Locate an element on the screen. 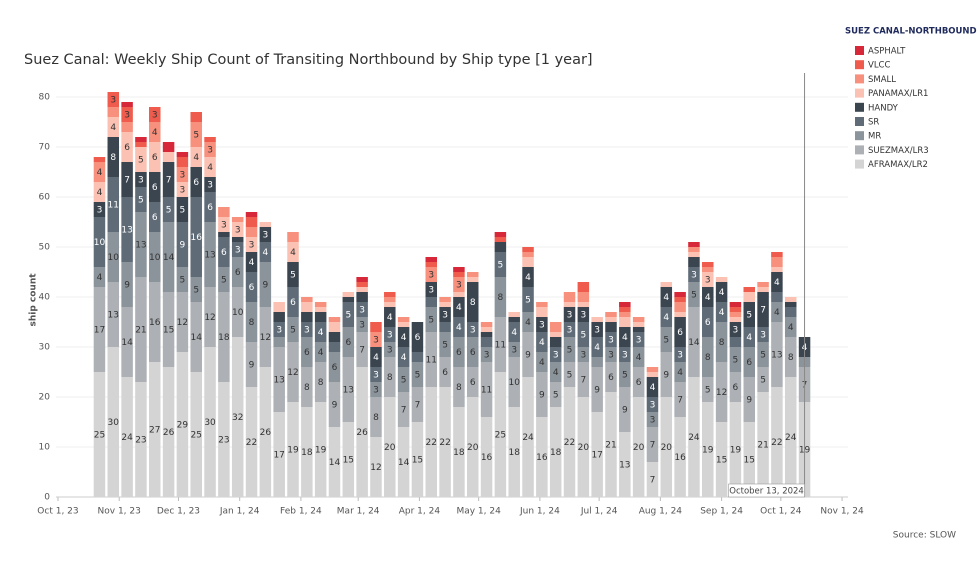  legend-label: HANDY is located at coordinates (883, 108).